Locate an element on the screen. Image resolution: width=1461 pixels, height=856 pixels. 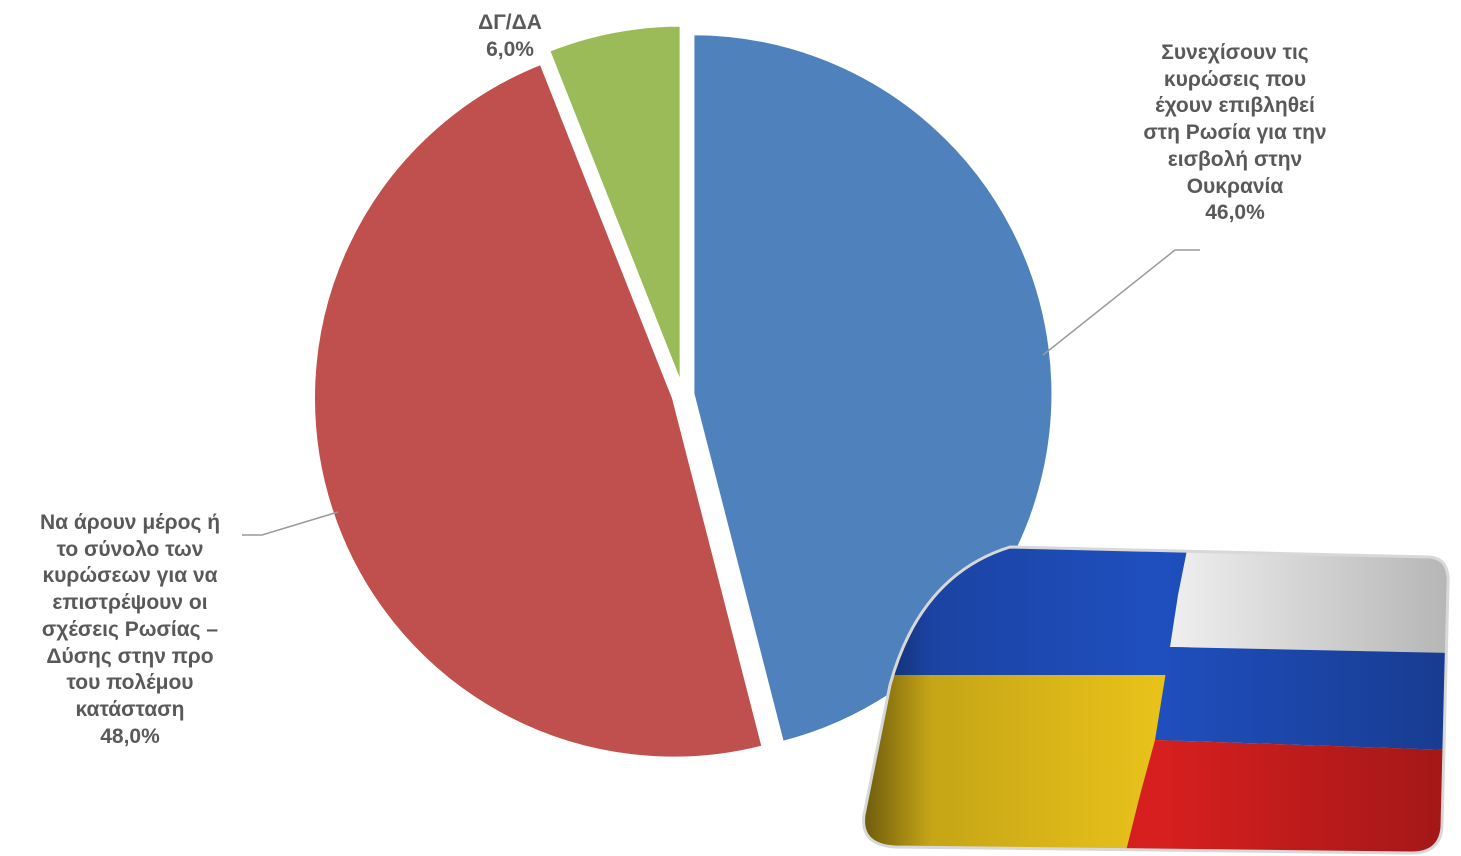
label-line: ΔΓ/ΔΑ is located at coordinates (510, 22).